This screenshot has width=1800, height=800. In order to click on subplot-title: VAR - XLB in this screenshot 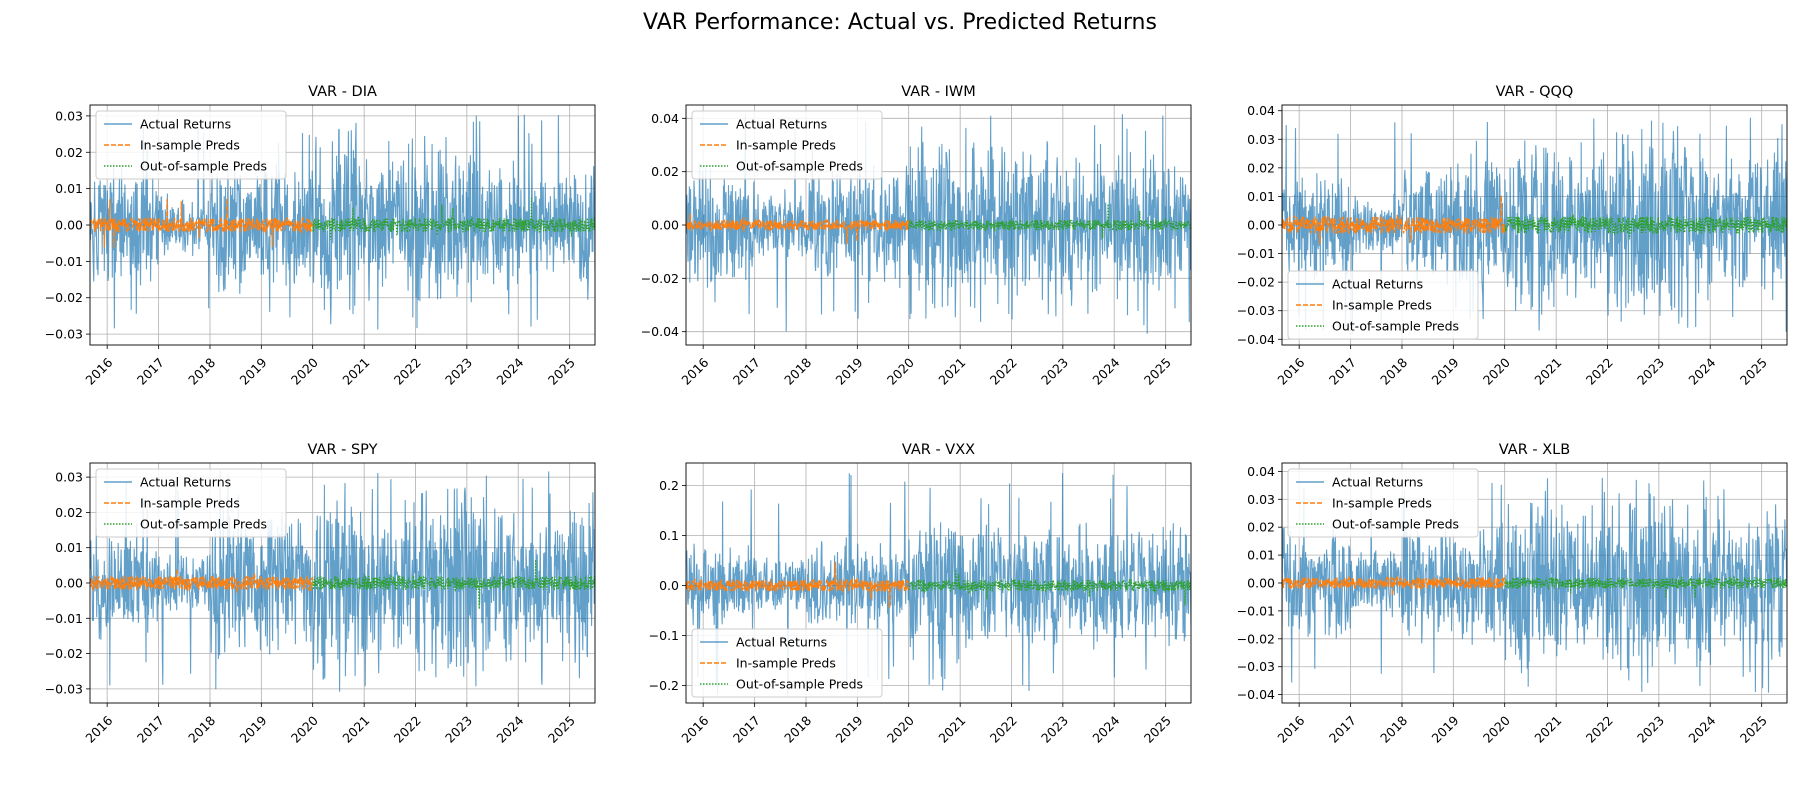, I will do `click(1534, 450)`.